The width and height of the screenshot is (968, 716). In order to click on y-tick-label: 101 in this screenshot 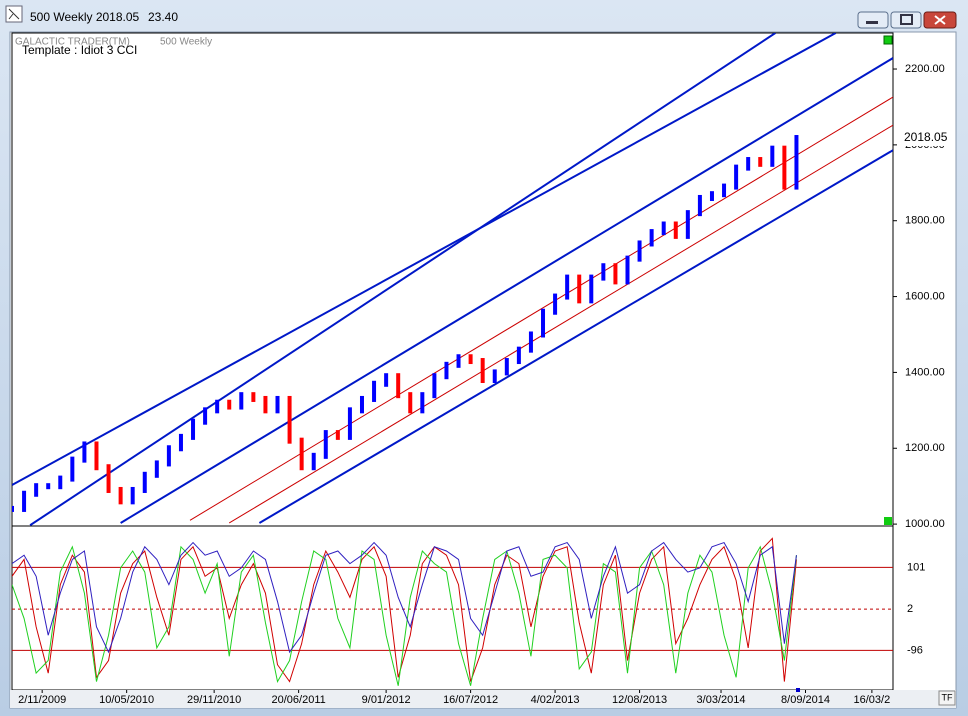, I will do `click(916, 567)`.